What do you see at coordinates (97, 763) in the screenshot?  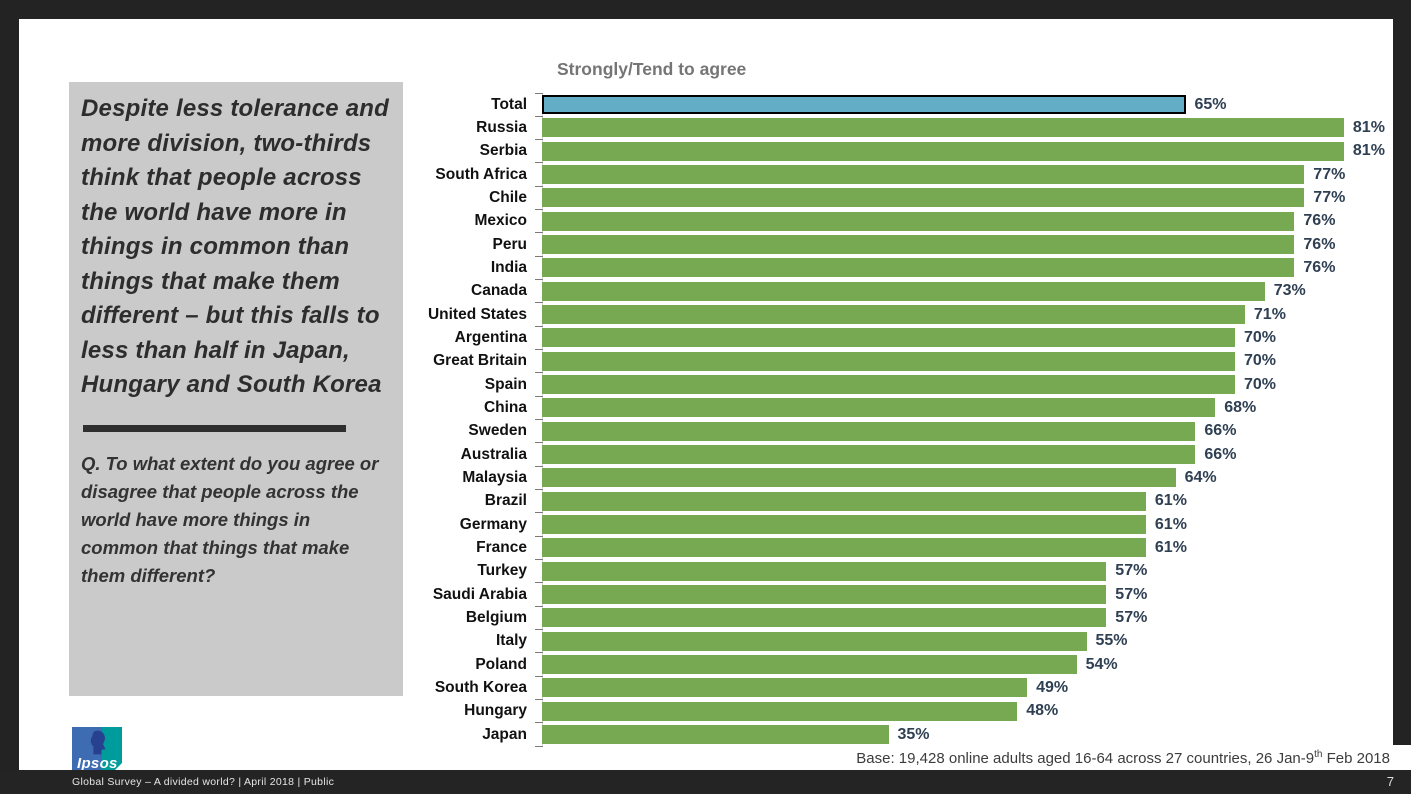 I see `logo-wordmark: Ipsos` at bounding box center [97, 763].